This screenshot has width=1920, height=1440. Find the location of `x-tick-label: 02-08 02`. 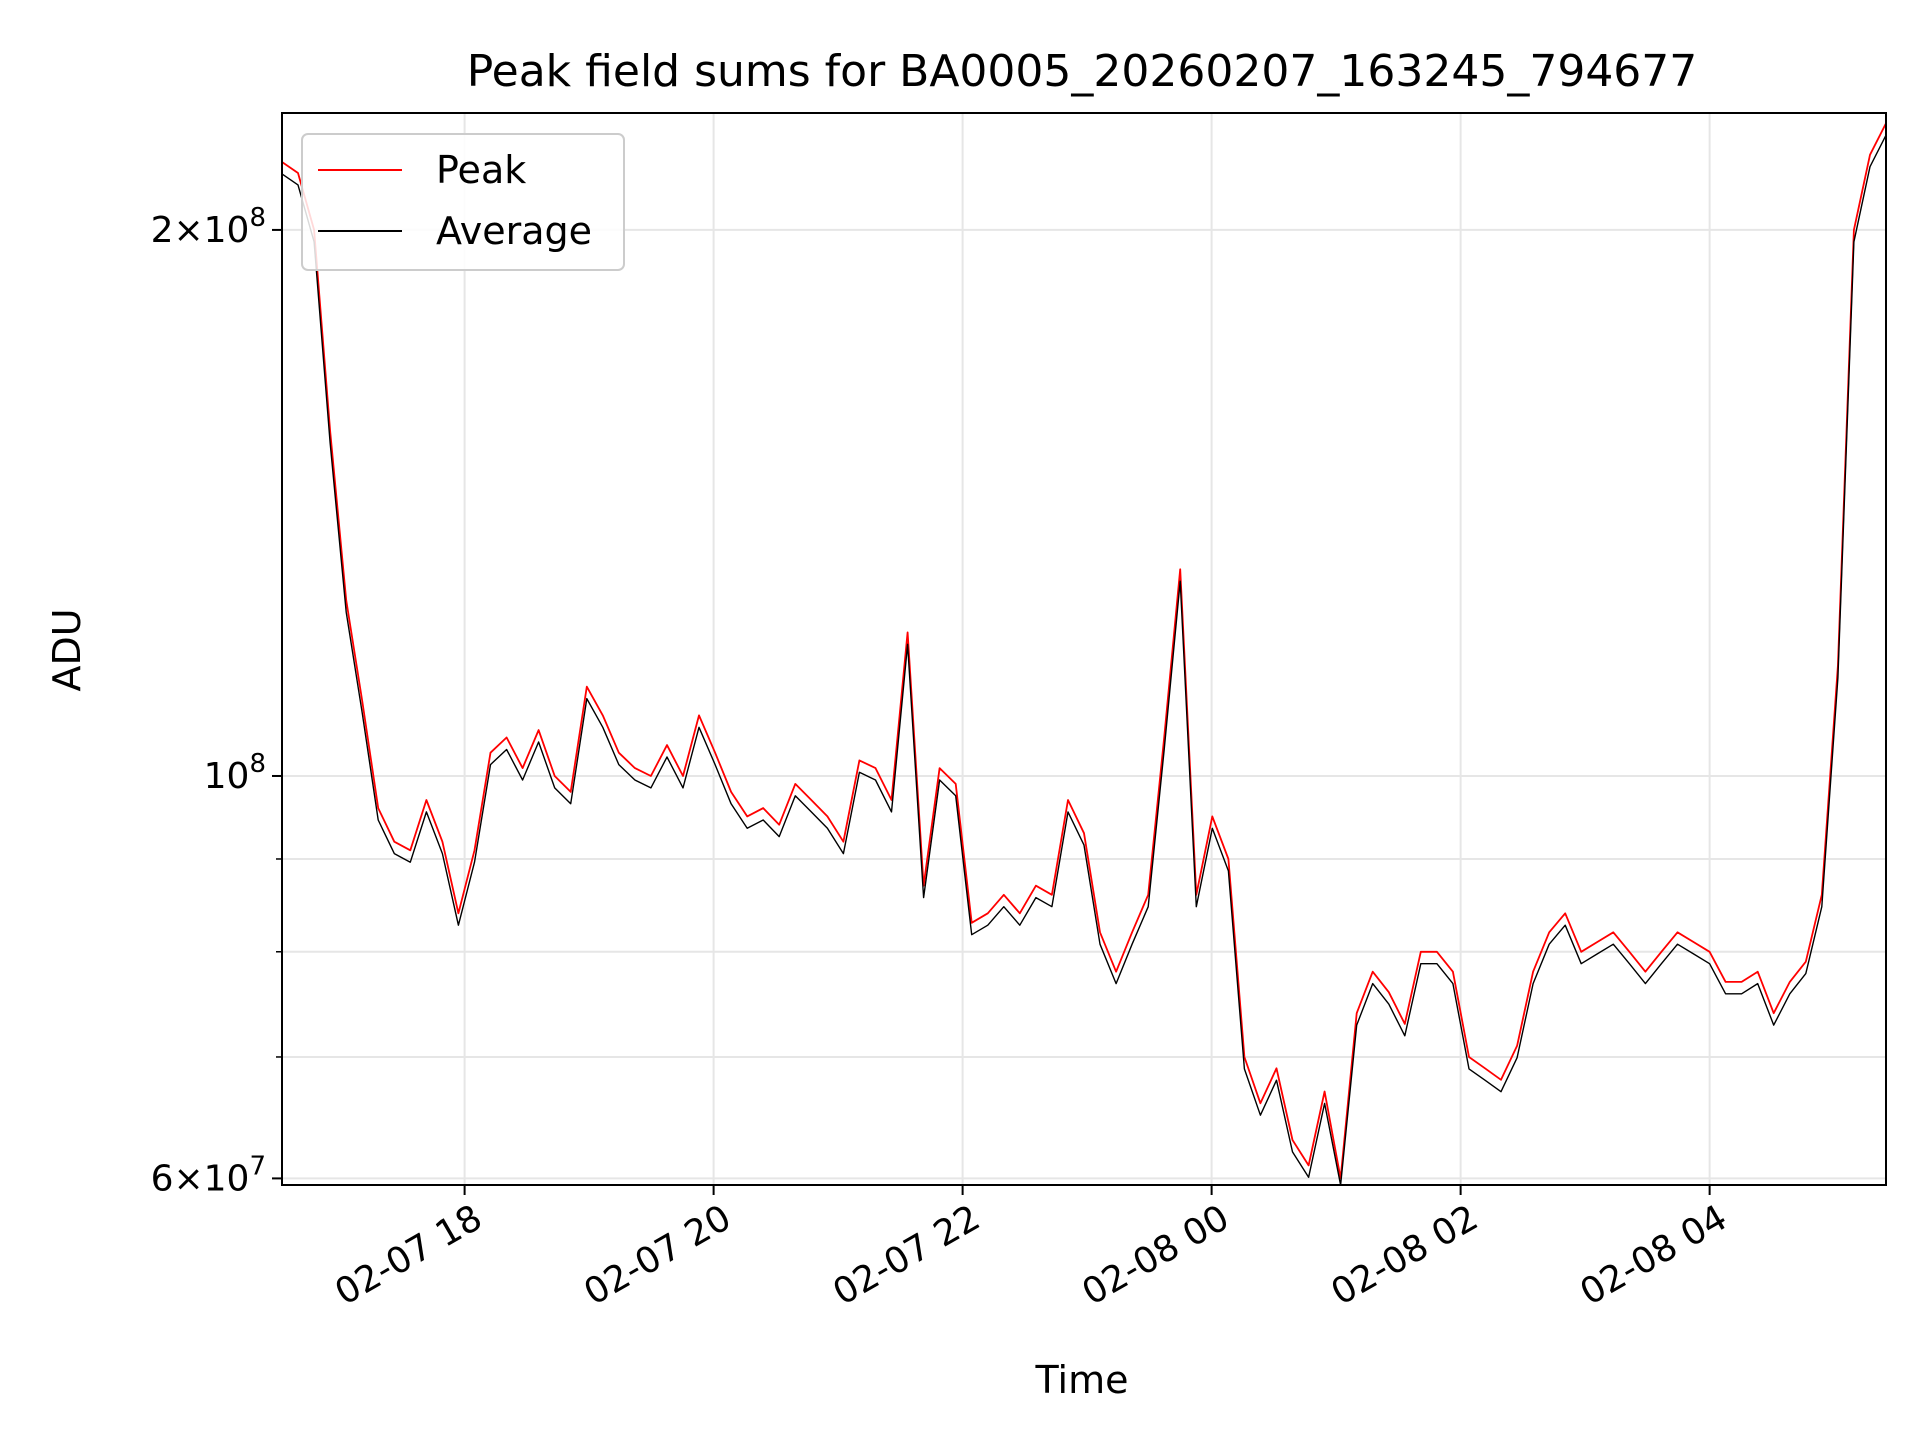

x-tick-label: 02-08 02 is located at coordinates (1404, 1255).